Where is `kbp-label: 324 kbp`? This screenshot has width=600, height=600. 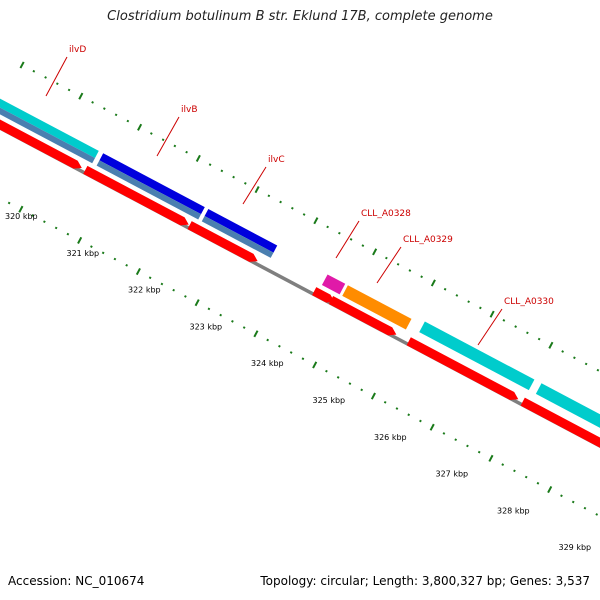
kbp-label: 324 kbp is located at coordinates (267, 363).